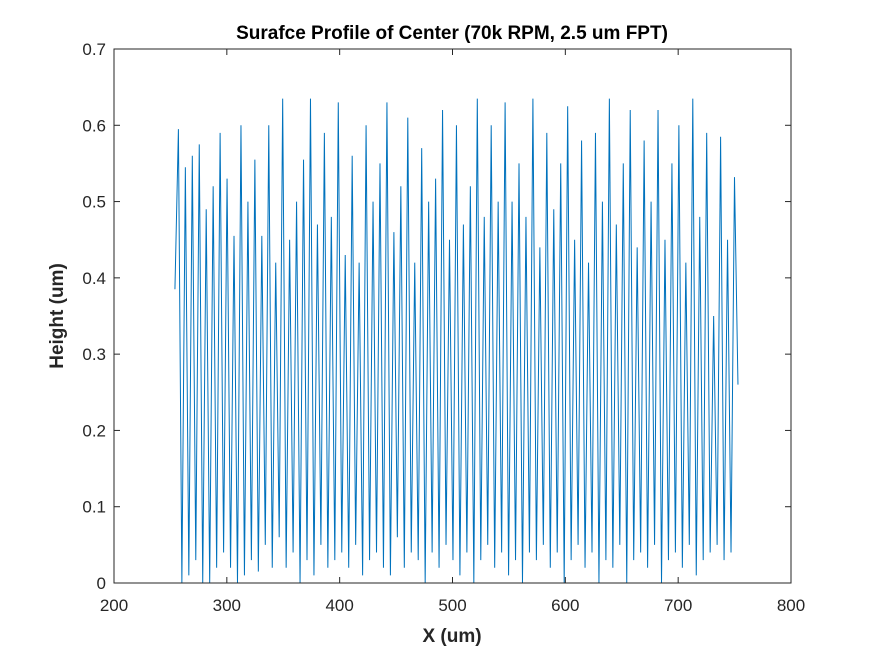  I want to click on y-tick-label: 0.5, so click(94, 202).